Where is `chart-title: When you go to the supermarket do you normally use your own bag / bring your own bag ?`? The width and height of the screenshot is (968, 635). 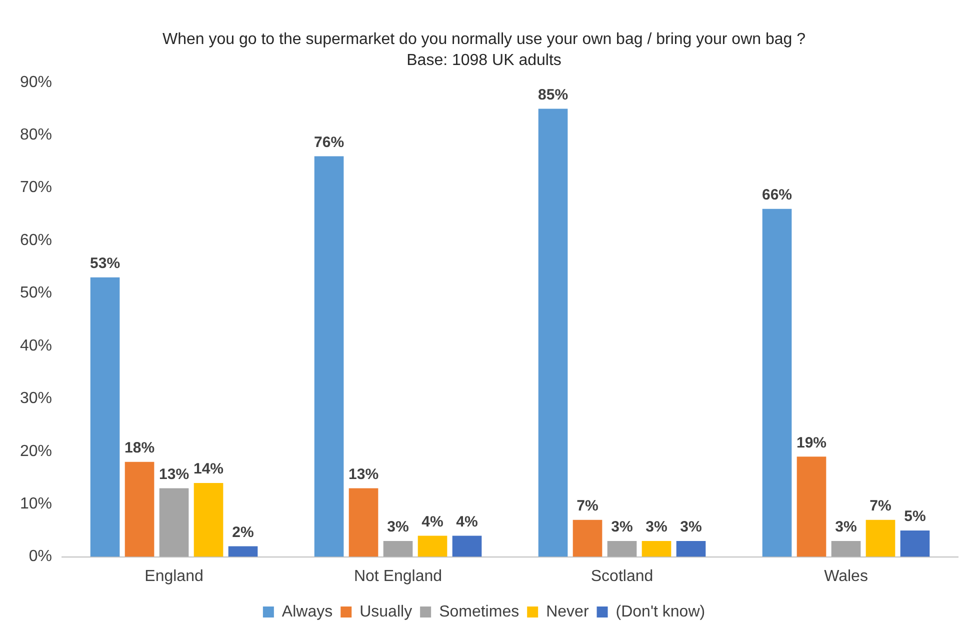 chart-title: When you go to the supermarket do you normally use your own bag / bring your own bag ? is located at coordinates (484, 39).